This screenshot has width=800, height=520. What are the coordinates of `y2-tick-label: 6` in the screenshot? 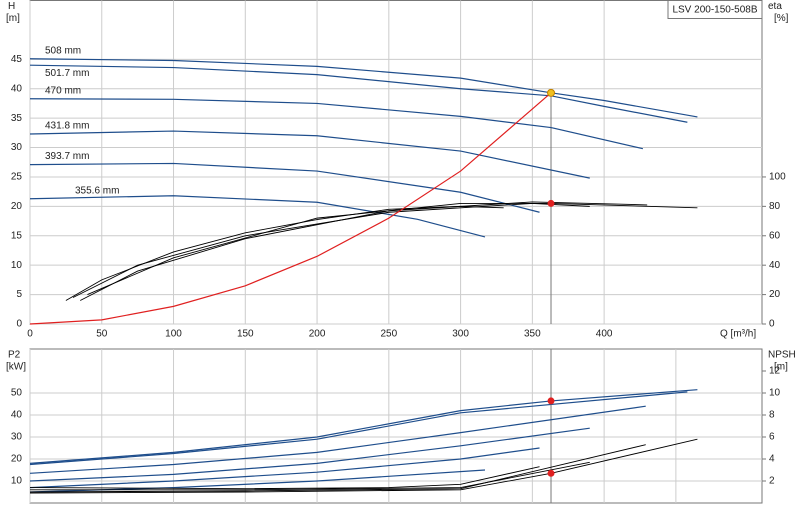 It's located at (772, 437).